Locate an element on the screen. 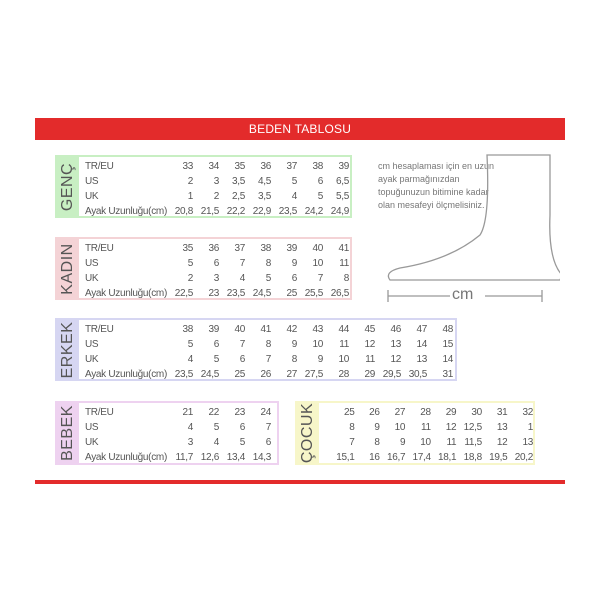 The height and width of the screenshot is (600, 600). size-cell: 23,5 is located at coordinates (236, 293).